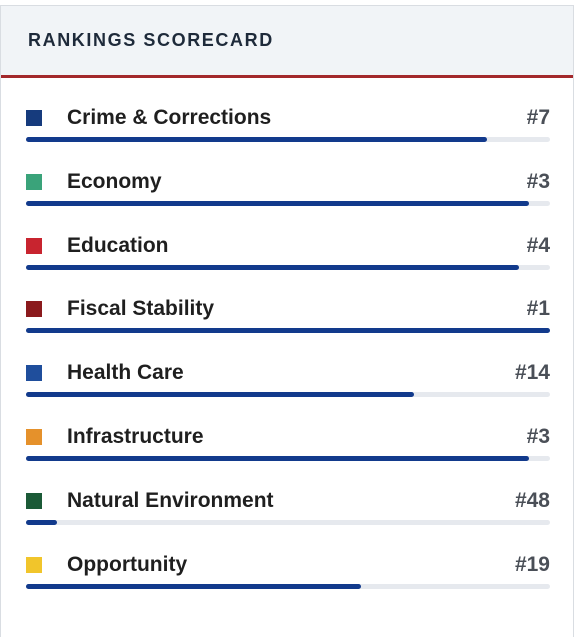 The width and height of the screenshot is (574, 637). I want to click on ranking-row: Infrastructure #3, so click(288, 454).